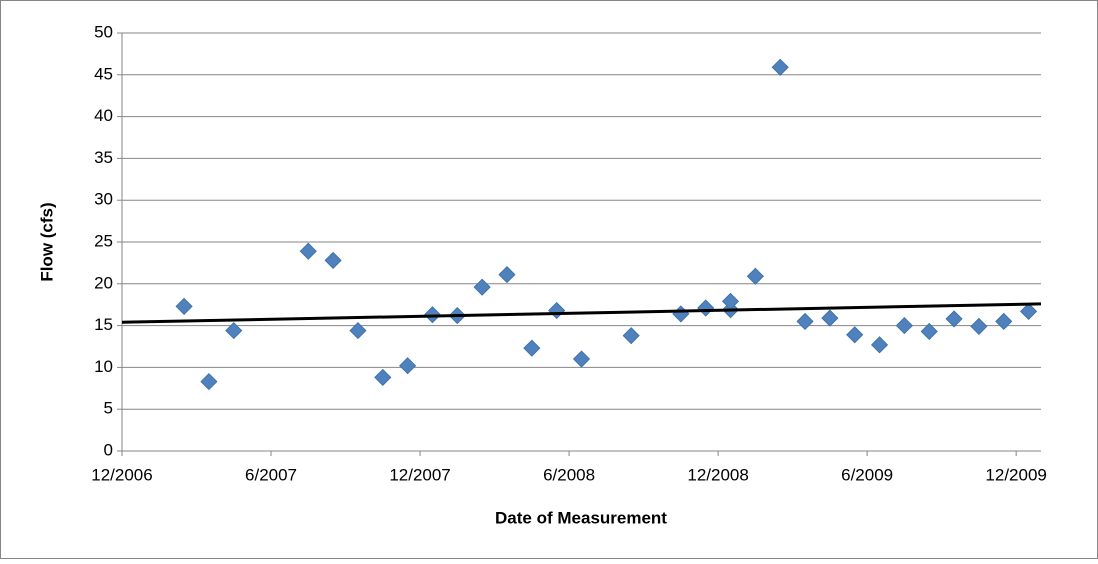 This screenshot has width=1098, height=564. What do you see at coordinates (103, 240) in the screenshot?
I see `y-tick-label: 25` at bounding box center [103, 240].